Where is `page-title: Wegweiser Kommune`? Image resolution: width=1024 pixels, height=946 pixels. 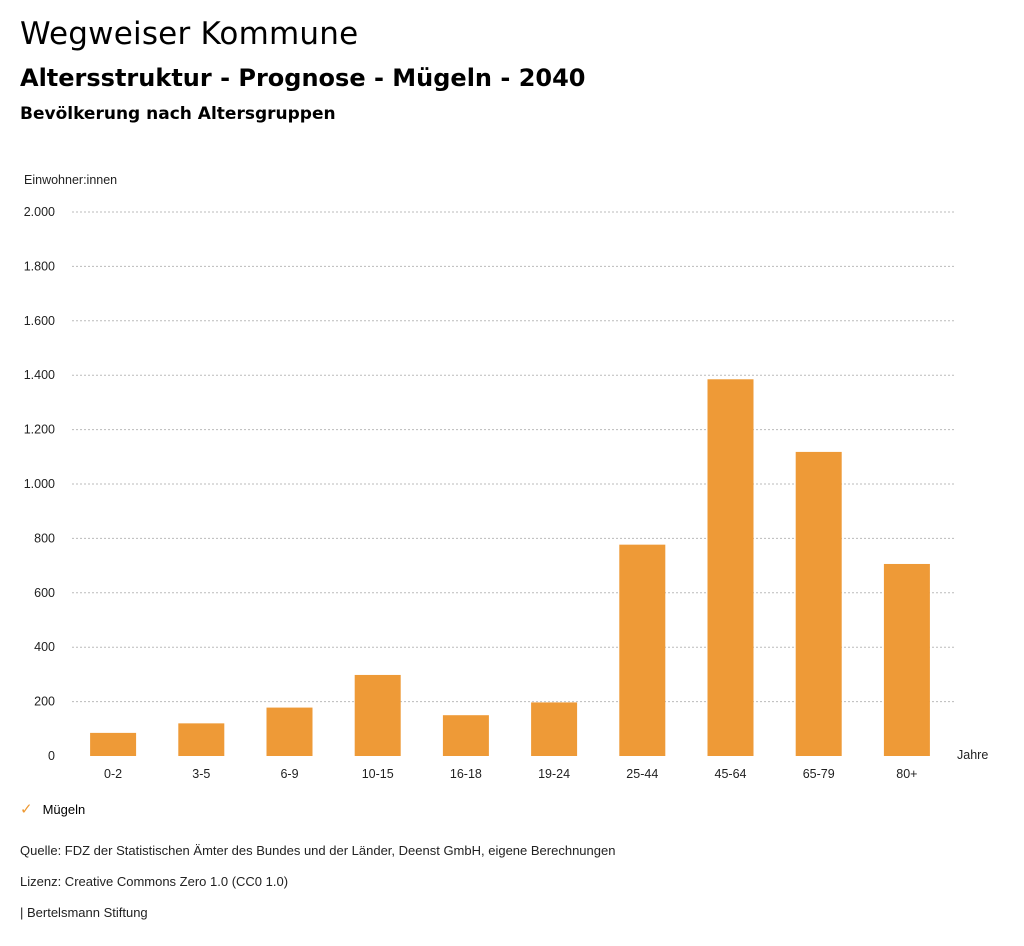 page-title: Wegweiser Kommune is located at coordinates (189, 34).